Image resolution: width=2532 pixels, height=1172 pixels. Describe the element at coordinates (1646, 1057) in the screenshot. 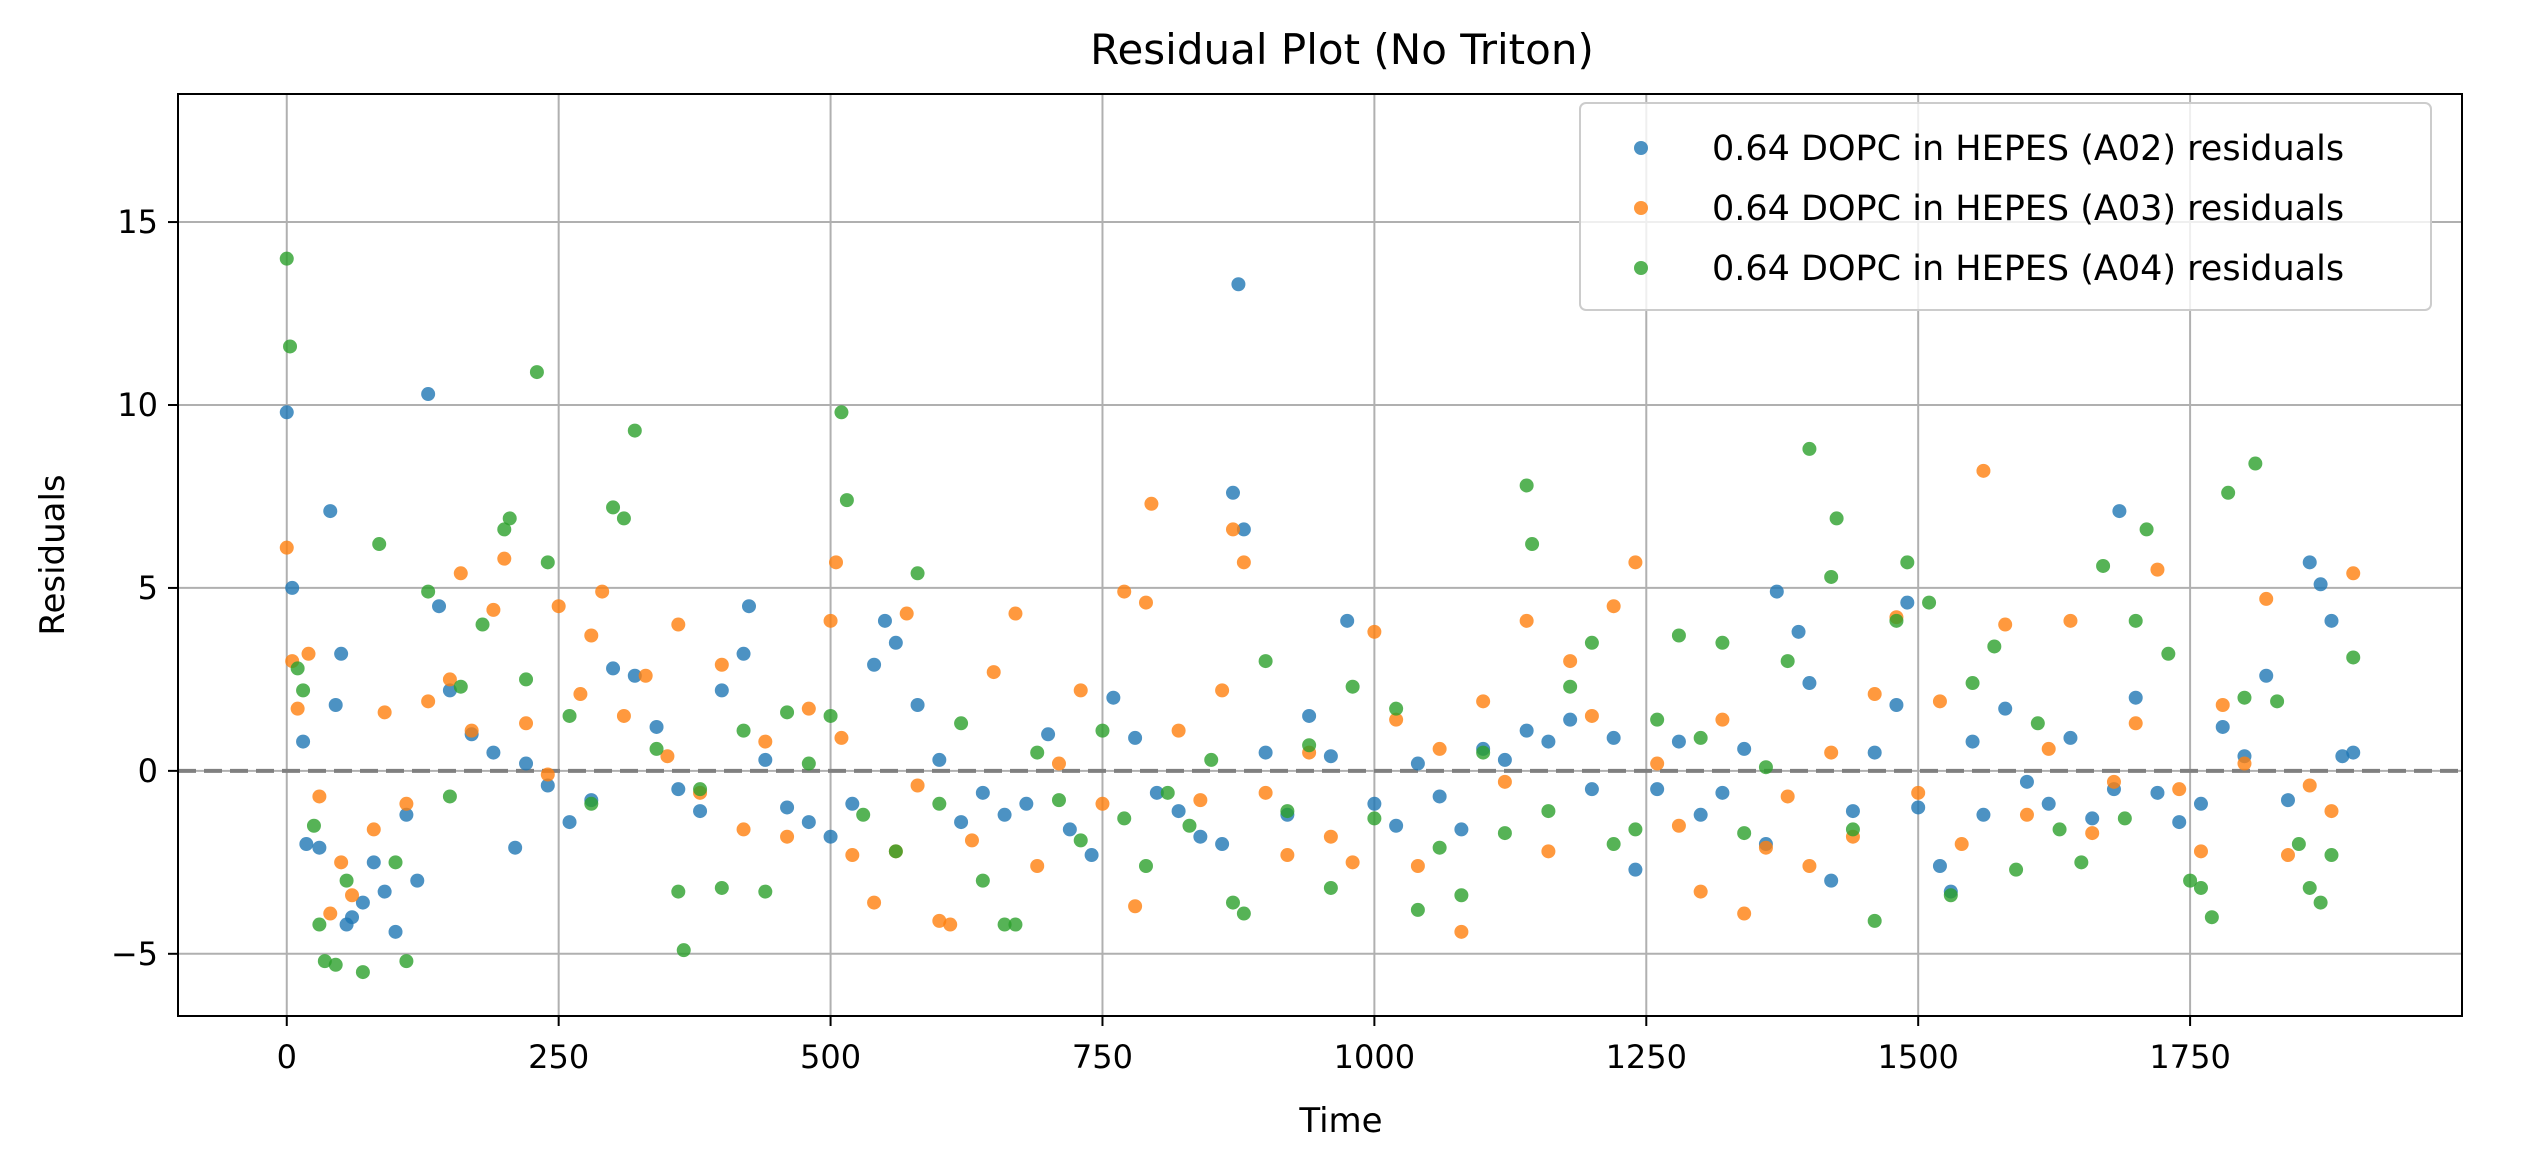

I see `x-tick-label: 1250` at that location.